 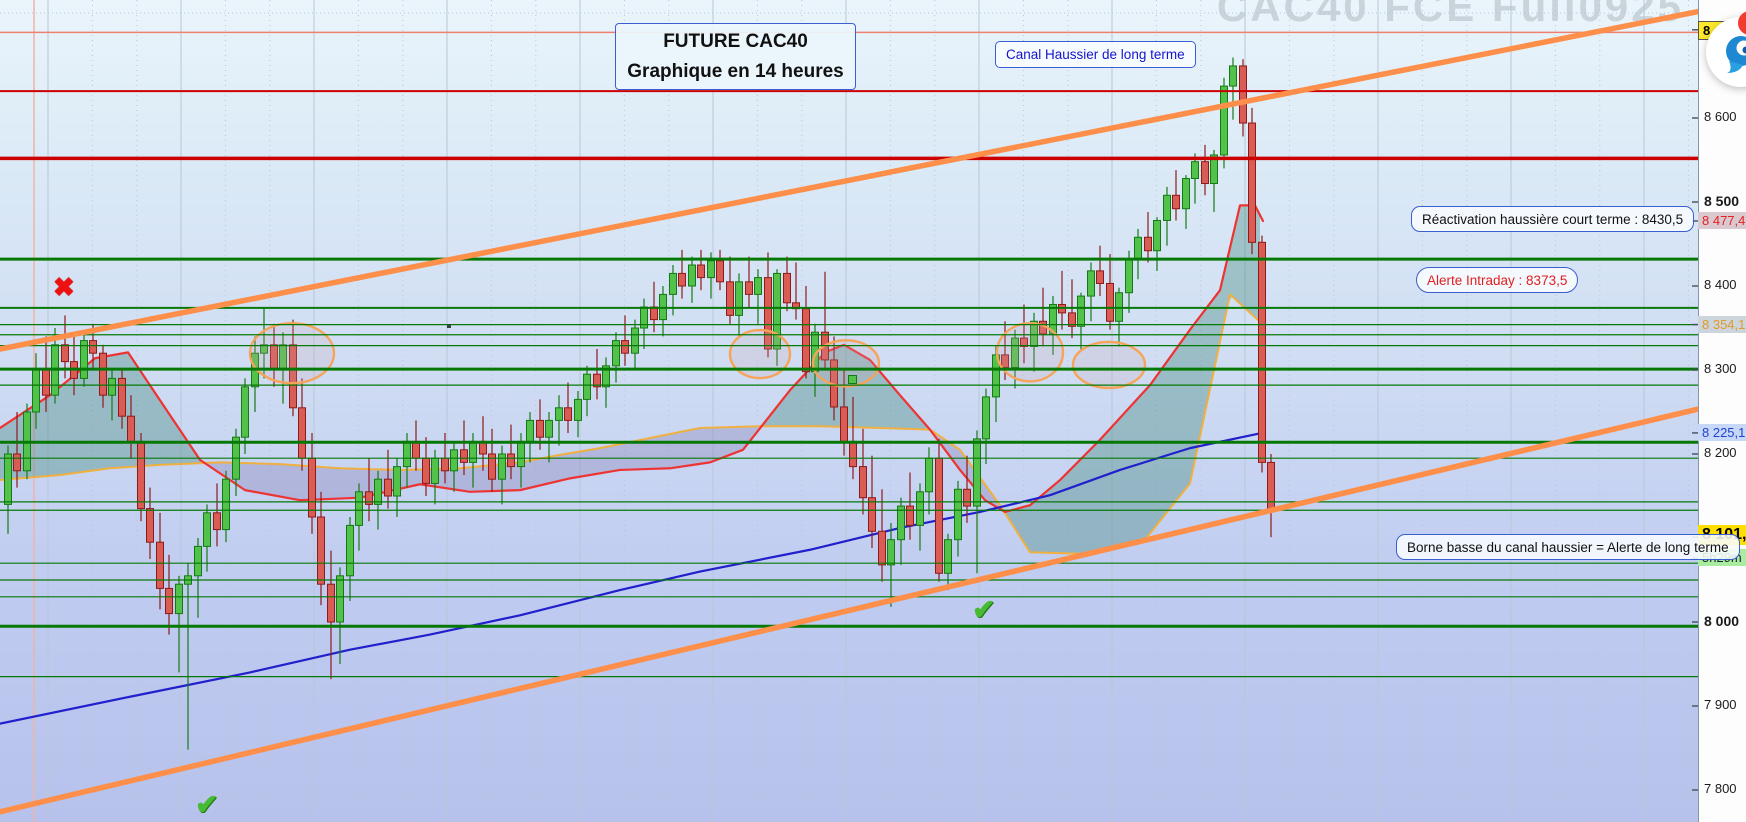 I want to click on axis-label: 7 800, so click(x=1720, y=788).